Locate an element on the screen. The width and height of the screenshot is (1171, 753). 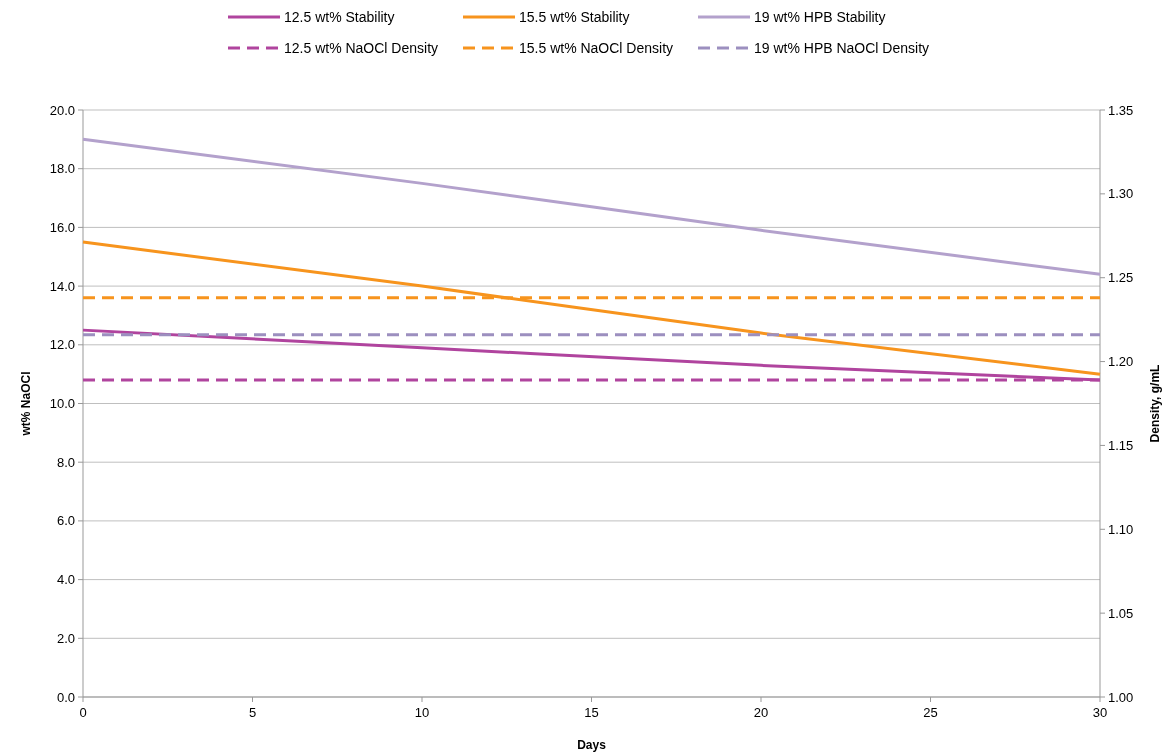
legend-label: 19 wt% HPB NaOCl Density is located at coordinates (842, 47).